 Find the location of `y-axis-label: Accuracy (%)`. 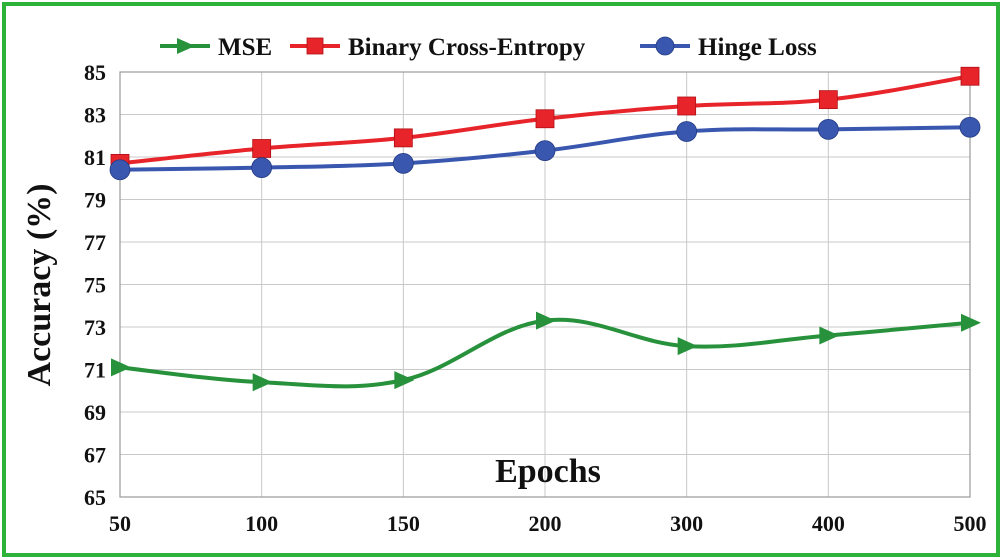

y-axis-label: Accuracy (%) is located at coordinates (39, 285).